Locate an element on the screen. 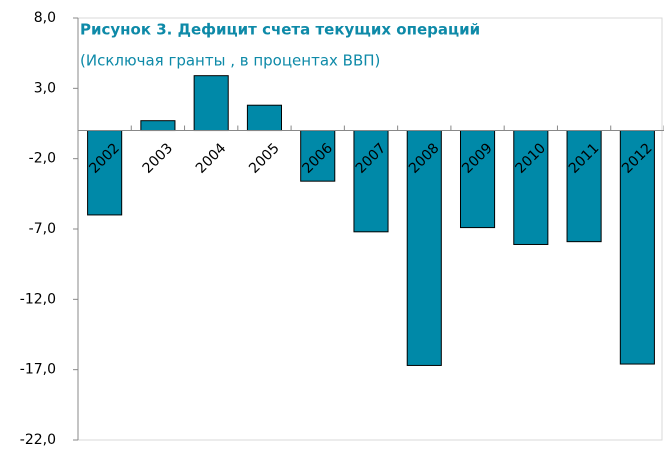  y-tick-label: 8,0 is located at coordinates (45, 18).